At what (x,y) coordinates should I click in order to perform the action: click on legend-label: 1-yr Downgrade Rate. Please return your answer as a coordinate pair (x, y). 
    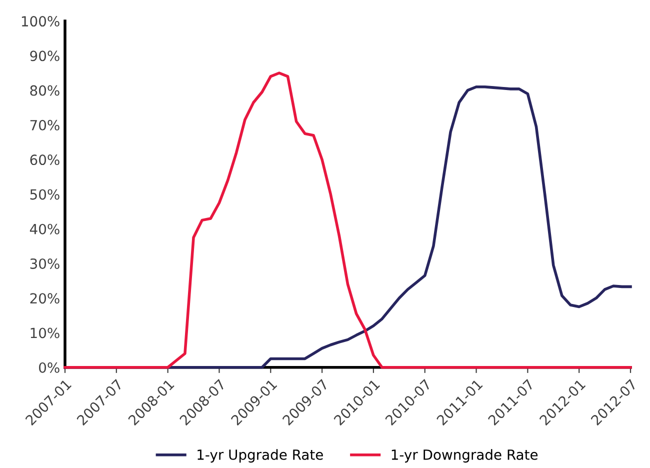
    Looking at the image, I should click on (465, 456).